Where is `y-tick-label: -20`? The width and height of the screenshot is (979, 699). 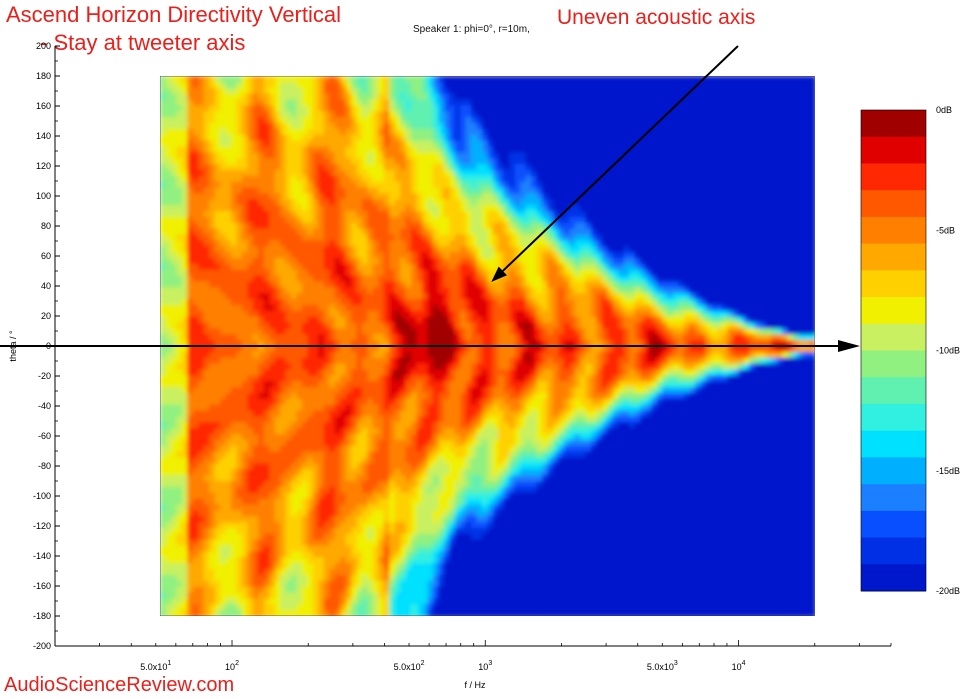 y-tick-label: -20 is located at coordinates (44, 376).